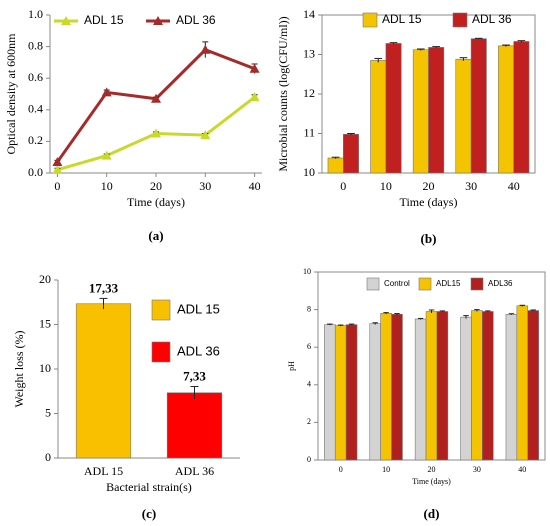 The width and height of the screenshot is (550, 526). Describe the element at coordinates (35, 45) in the screenshot. I see `y-tick-label: 0.8` at that location.